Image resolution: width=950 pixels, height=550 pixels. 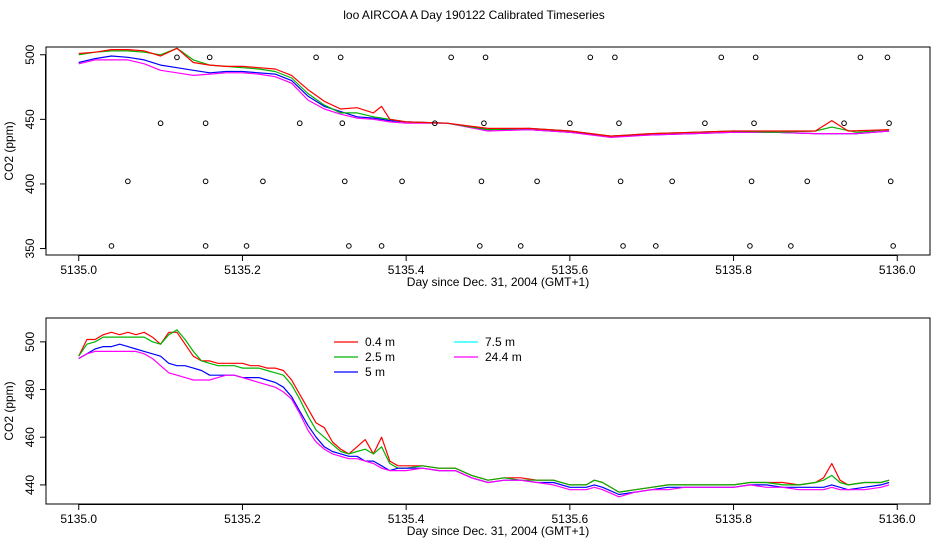 What do you see at coordinates (500, 342) in the screenshot?
I see `legend-label: 7.5 m` at bounding box center [500, 342].